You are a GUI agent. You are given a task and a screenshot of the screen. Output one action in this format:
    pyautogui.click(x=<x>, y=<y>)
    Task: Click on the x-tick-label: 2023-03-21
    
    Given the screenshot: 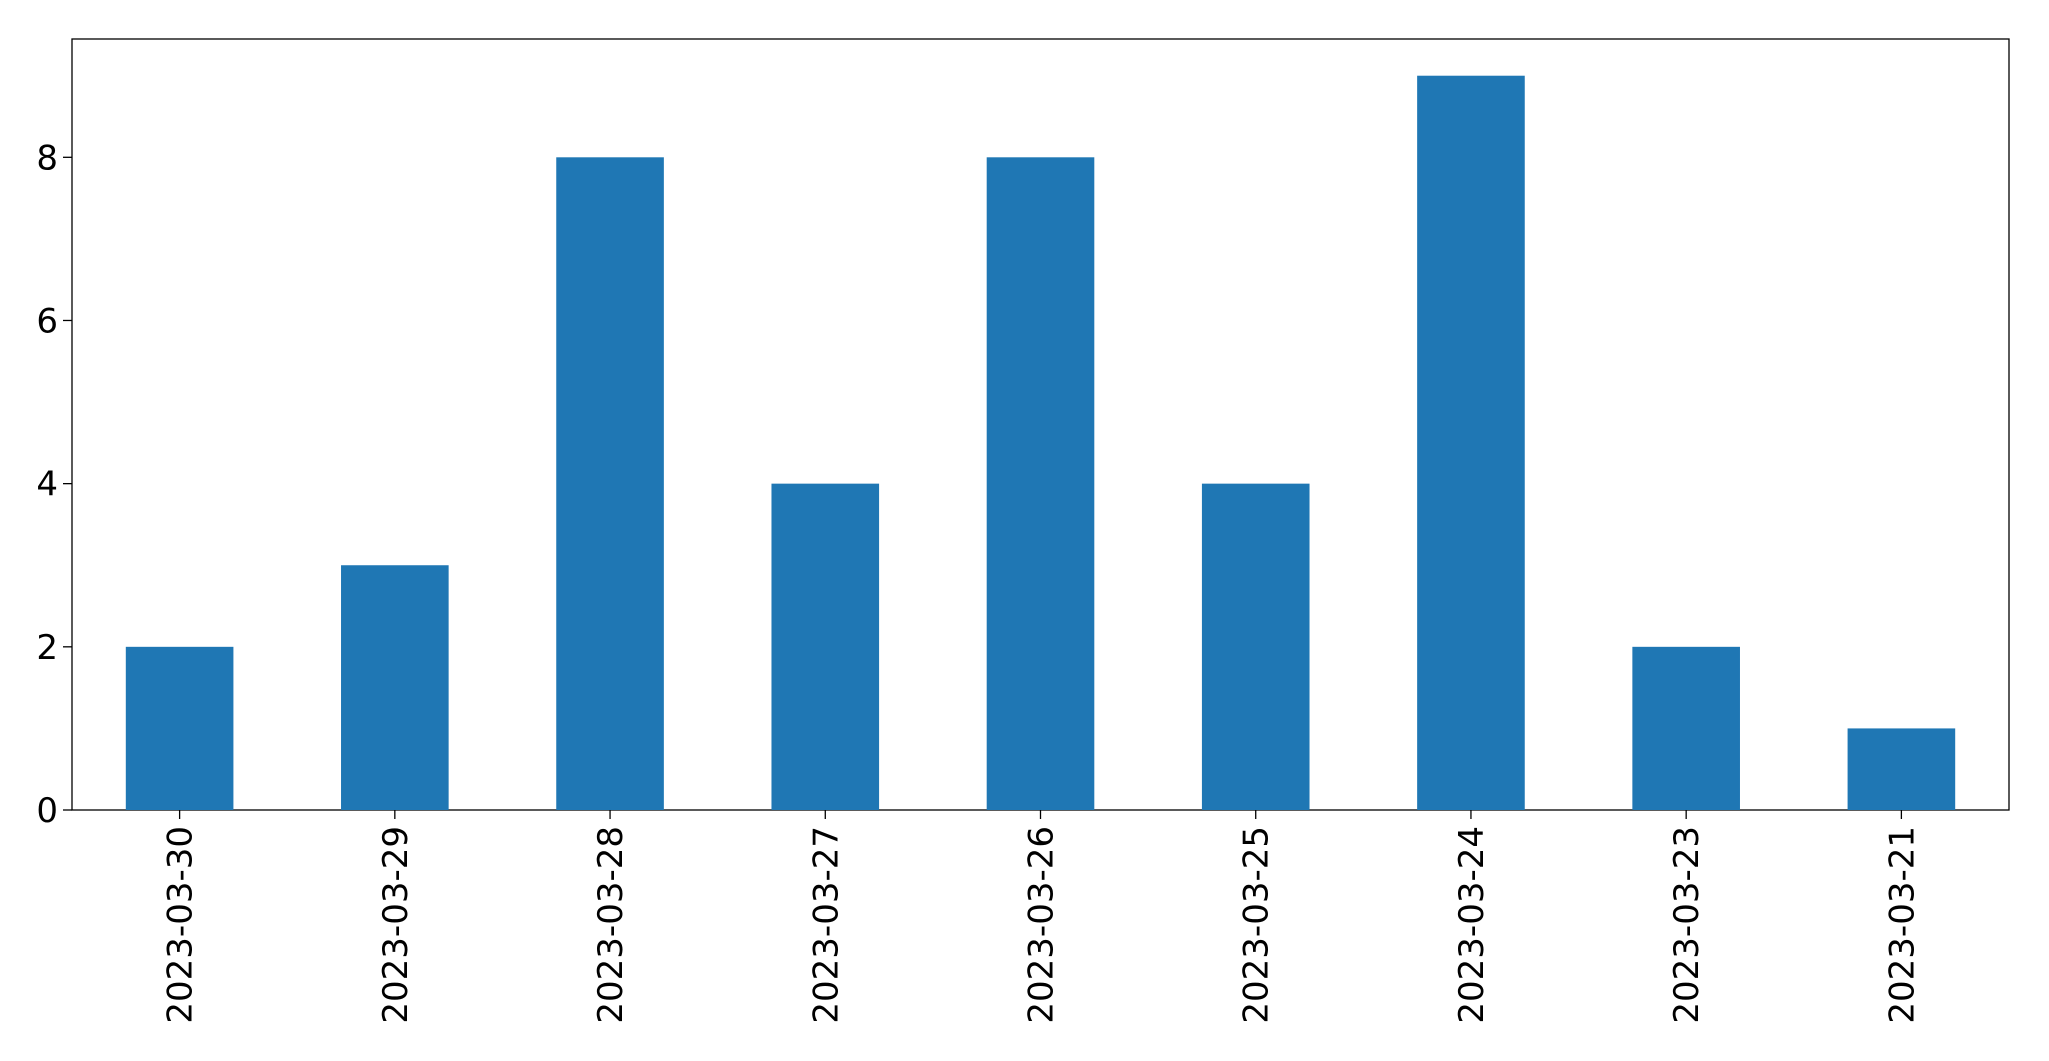 What is the action you would take?
    pyautogui.click(x=1902, y=925)
    